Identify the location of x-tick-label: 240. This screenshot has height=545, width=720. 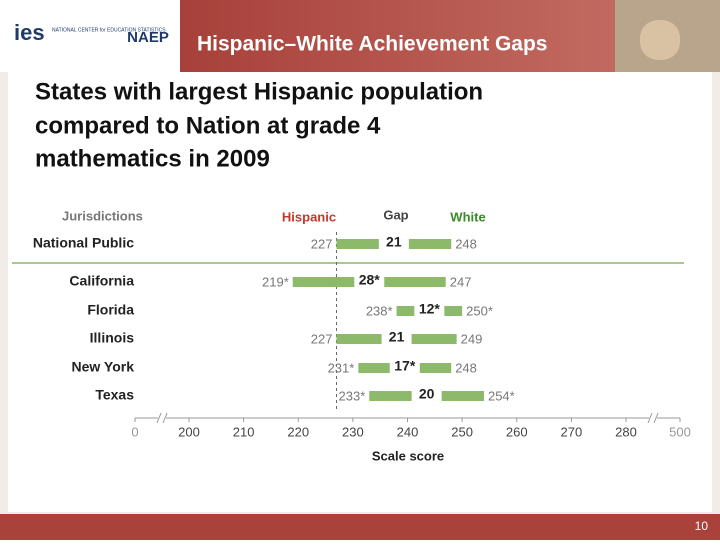
(408, 431).